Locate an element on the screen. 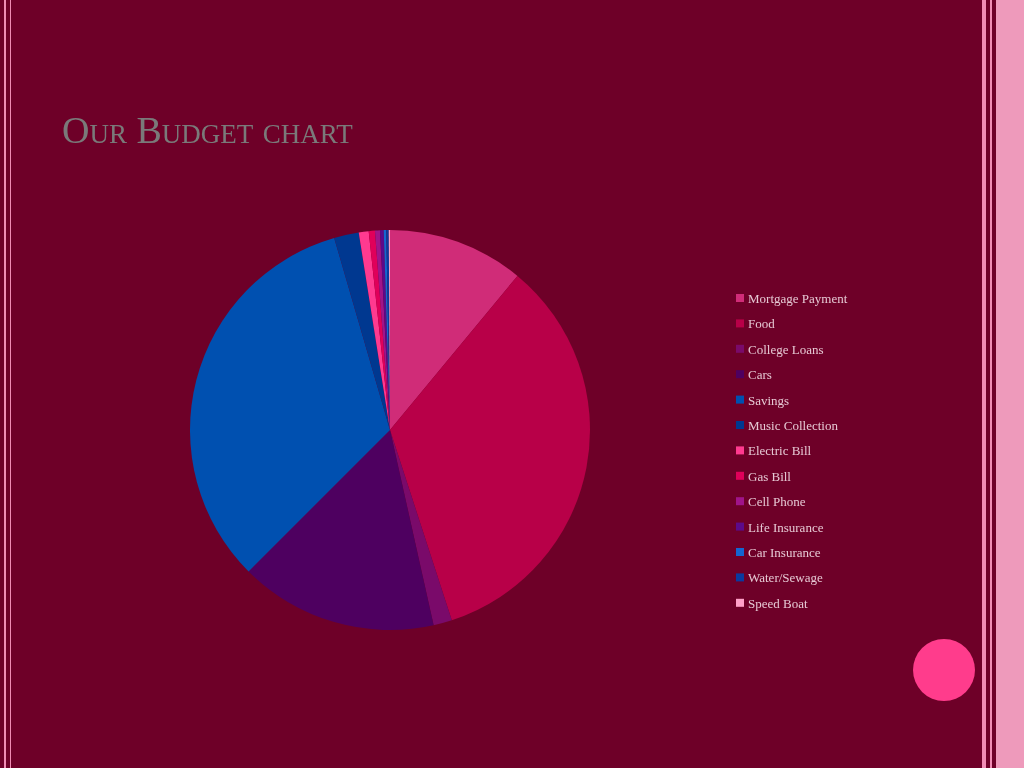 Image resolution: width=1024 pixels, height=768 pixels. legend-label: Water/Sewage is located at coordinates (785, 578).